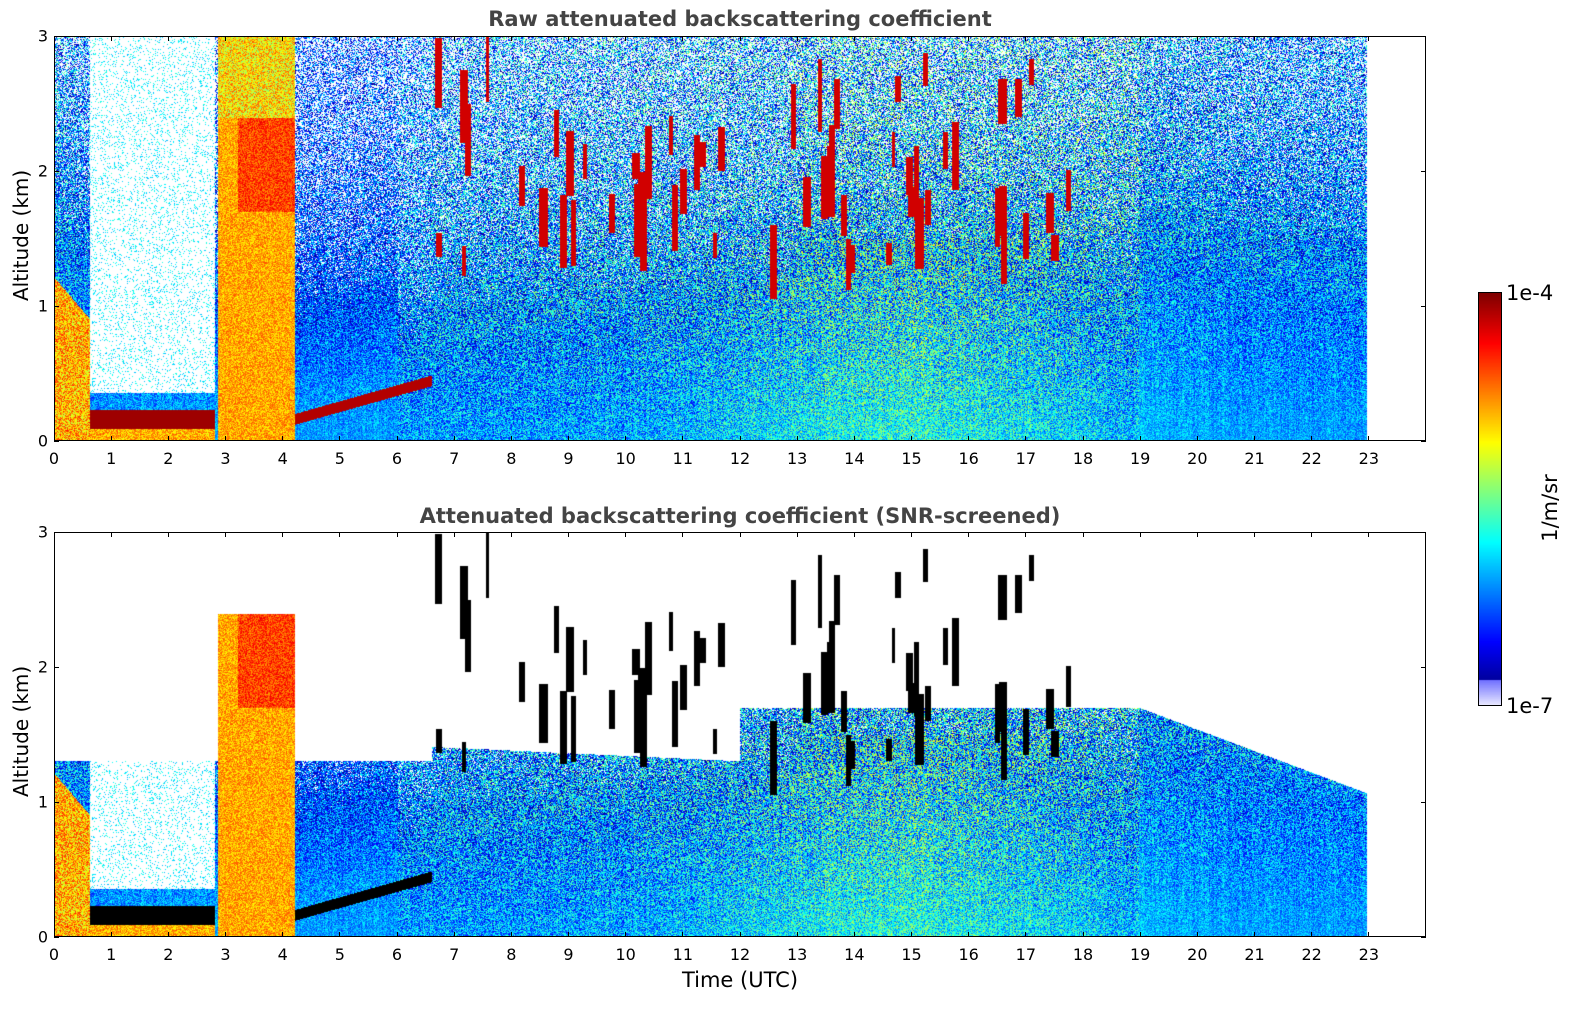  What do you see at coordinates (282, 954) in the screenshot?
I see `panel2-xtick-label: 4` at bounding box center [282, 954].